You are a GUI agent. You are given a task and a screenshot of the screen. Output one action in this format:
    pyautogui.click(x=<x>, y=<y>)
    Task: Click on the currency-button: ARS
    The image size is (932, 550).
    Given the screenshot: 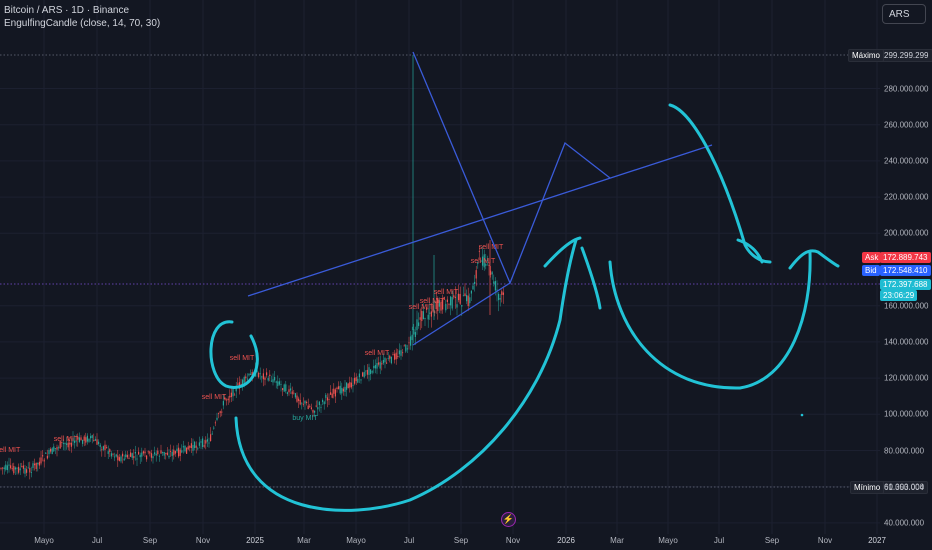 What is the action you would take?
    pyautogui.click(x=904, y=14)
    